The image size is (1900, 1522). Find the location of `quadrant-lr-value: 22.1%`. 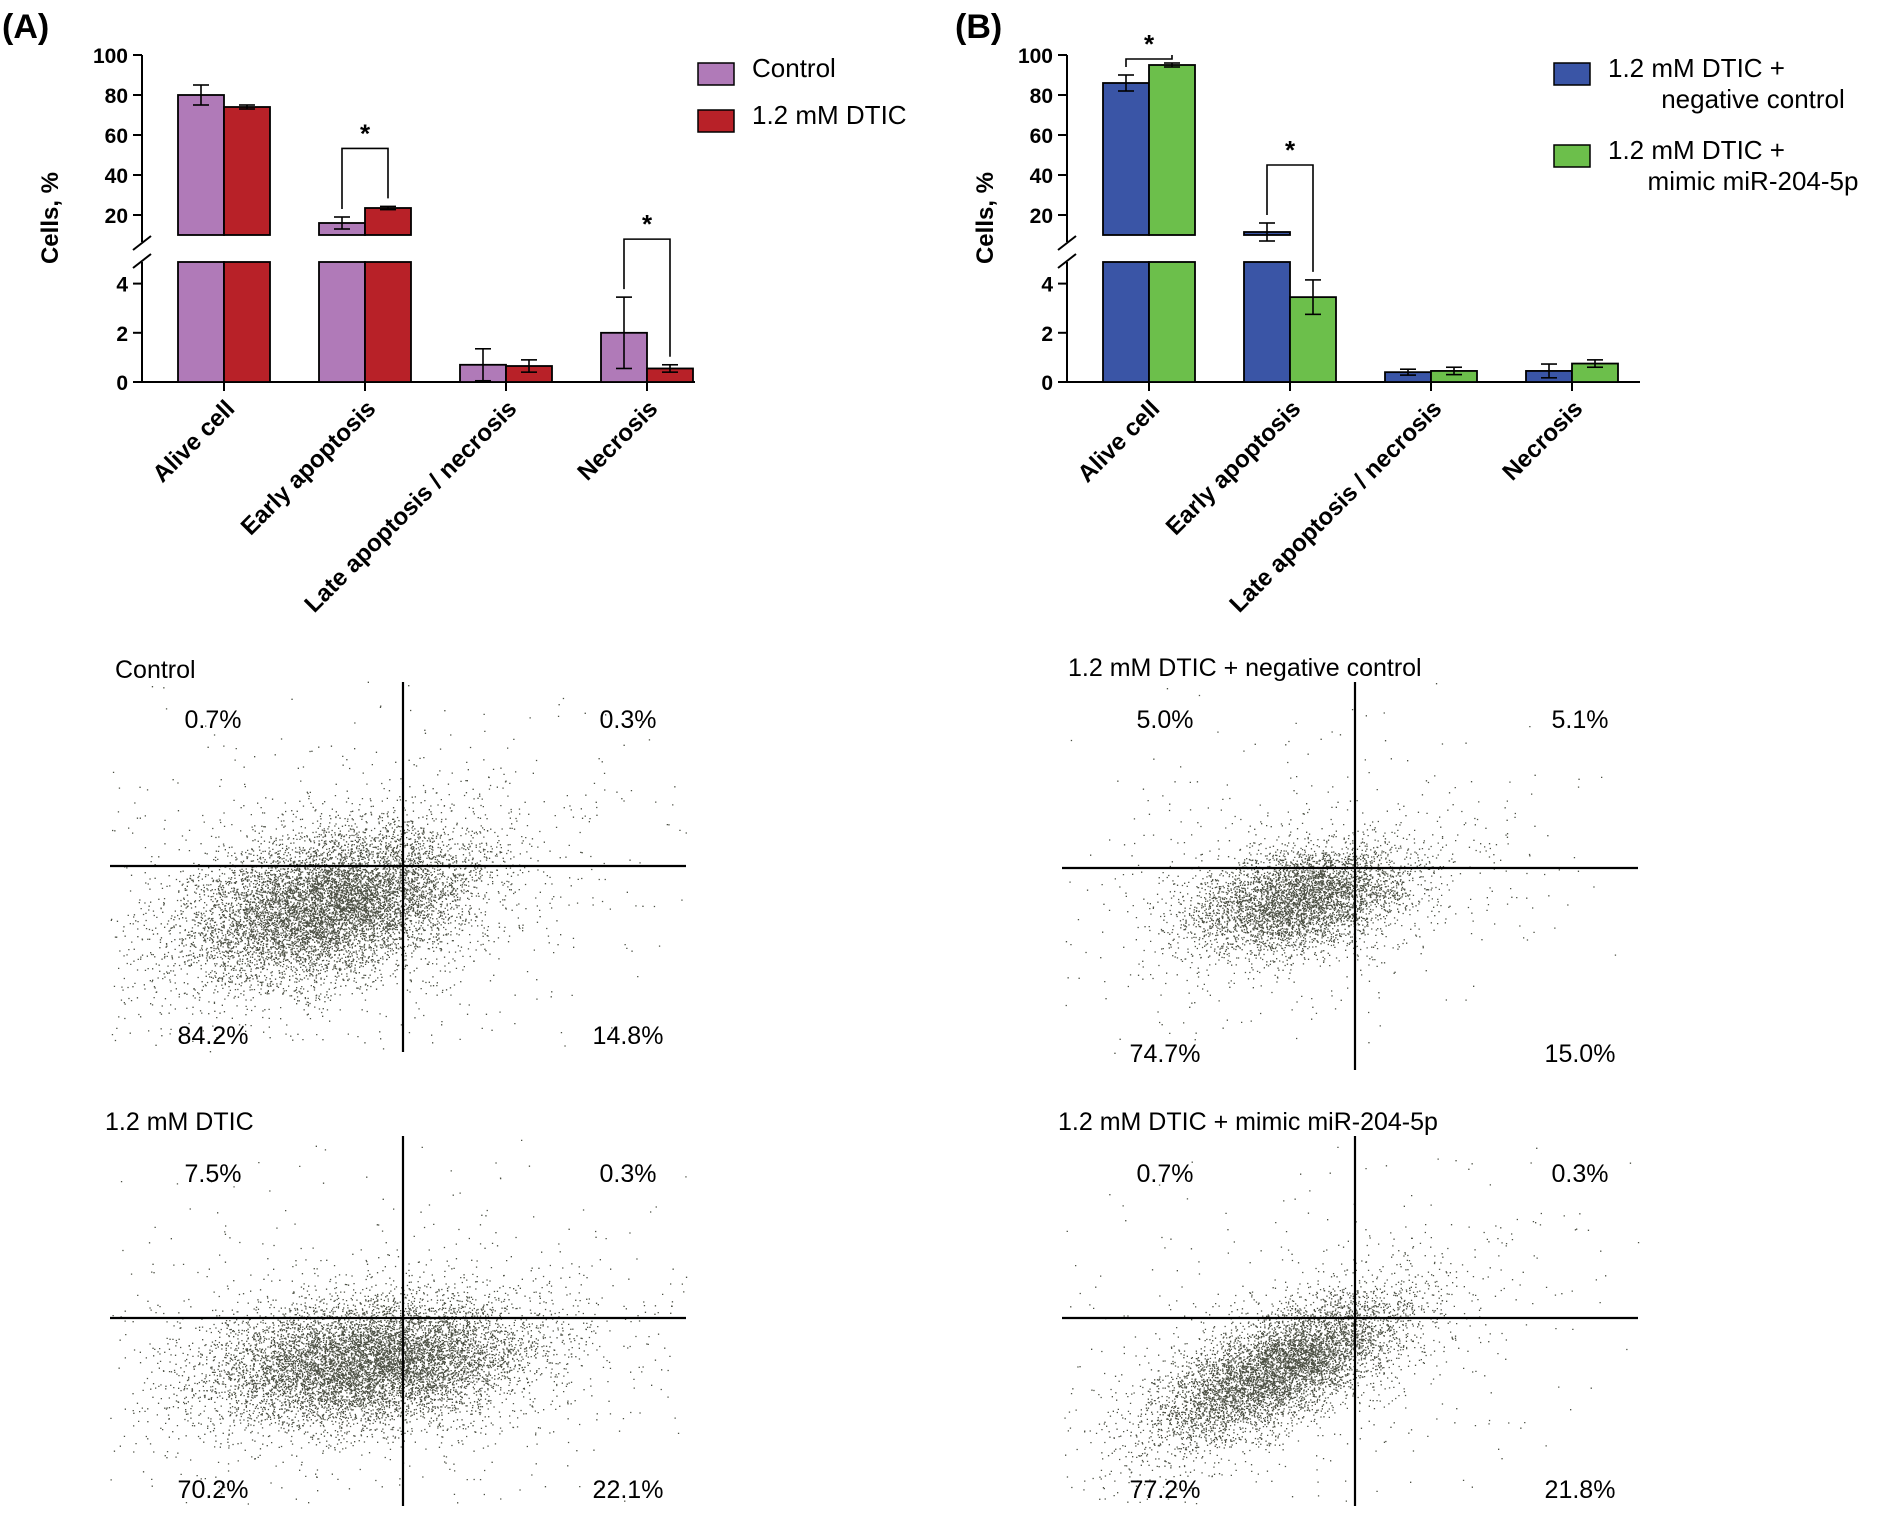

quadrant-lr-value: 22.1% is located at coordinates (628, 1490).